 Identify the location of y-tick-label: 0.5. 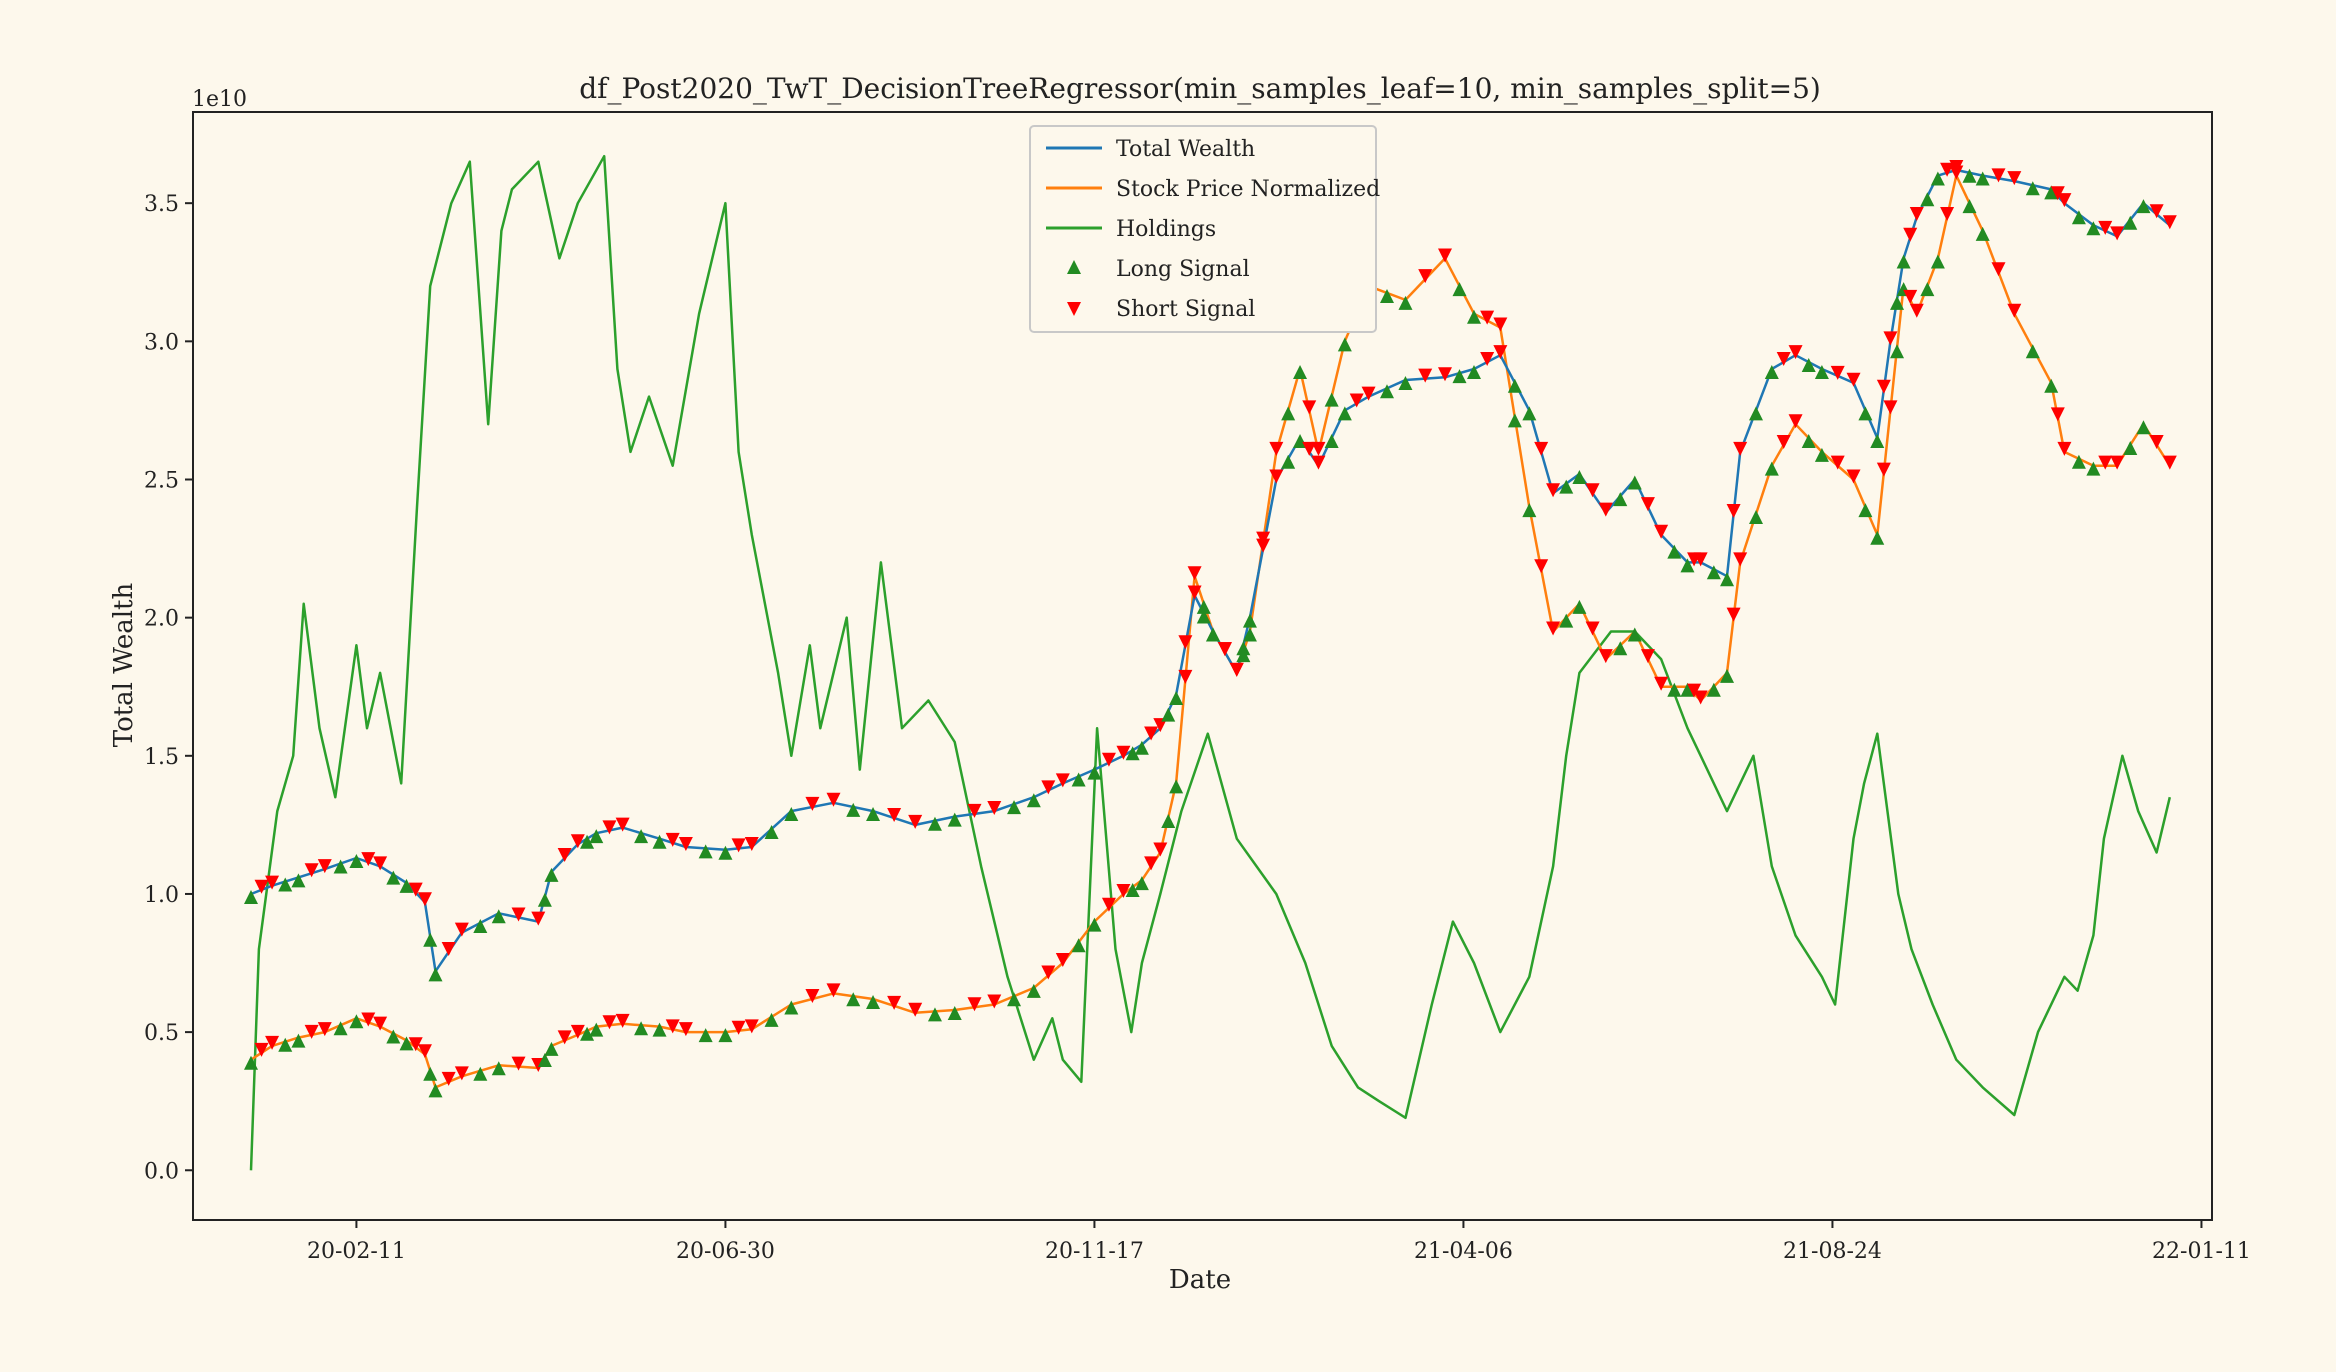
(161, 1033).